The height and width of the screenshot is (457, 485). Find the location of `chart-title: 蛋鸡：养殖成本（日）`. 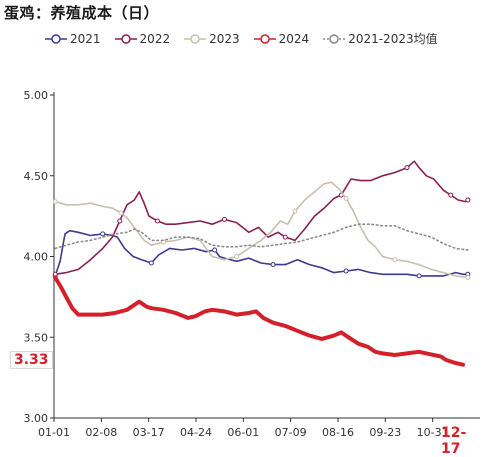

chart-title: 蛋鸡：养殖成本（日） is located at coordinates (82, 13).